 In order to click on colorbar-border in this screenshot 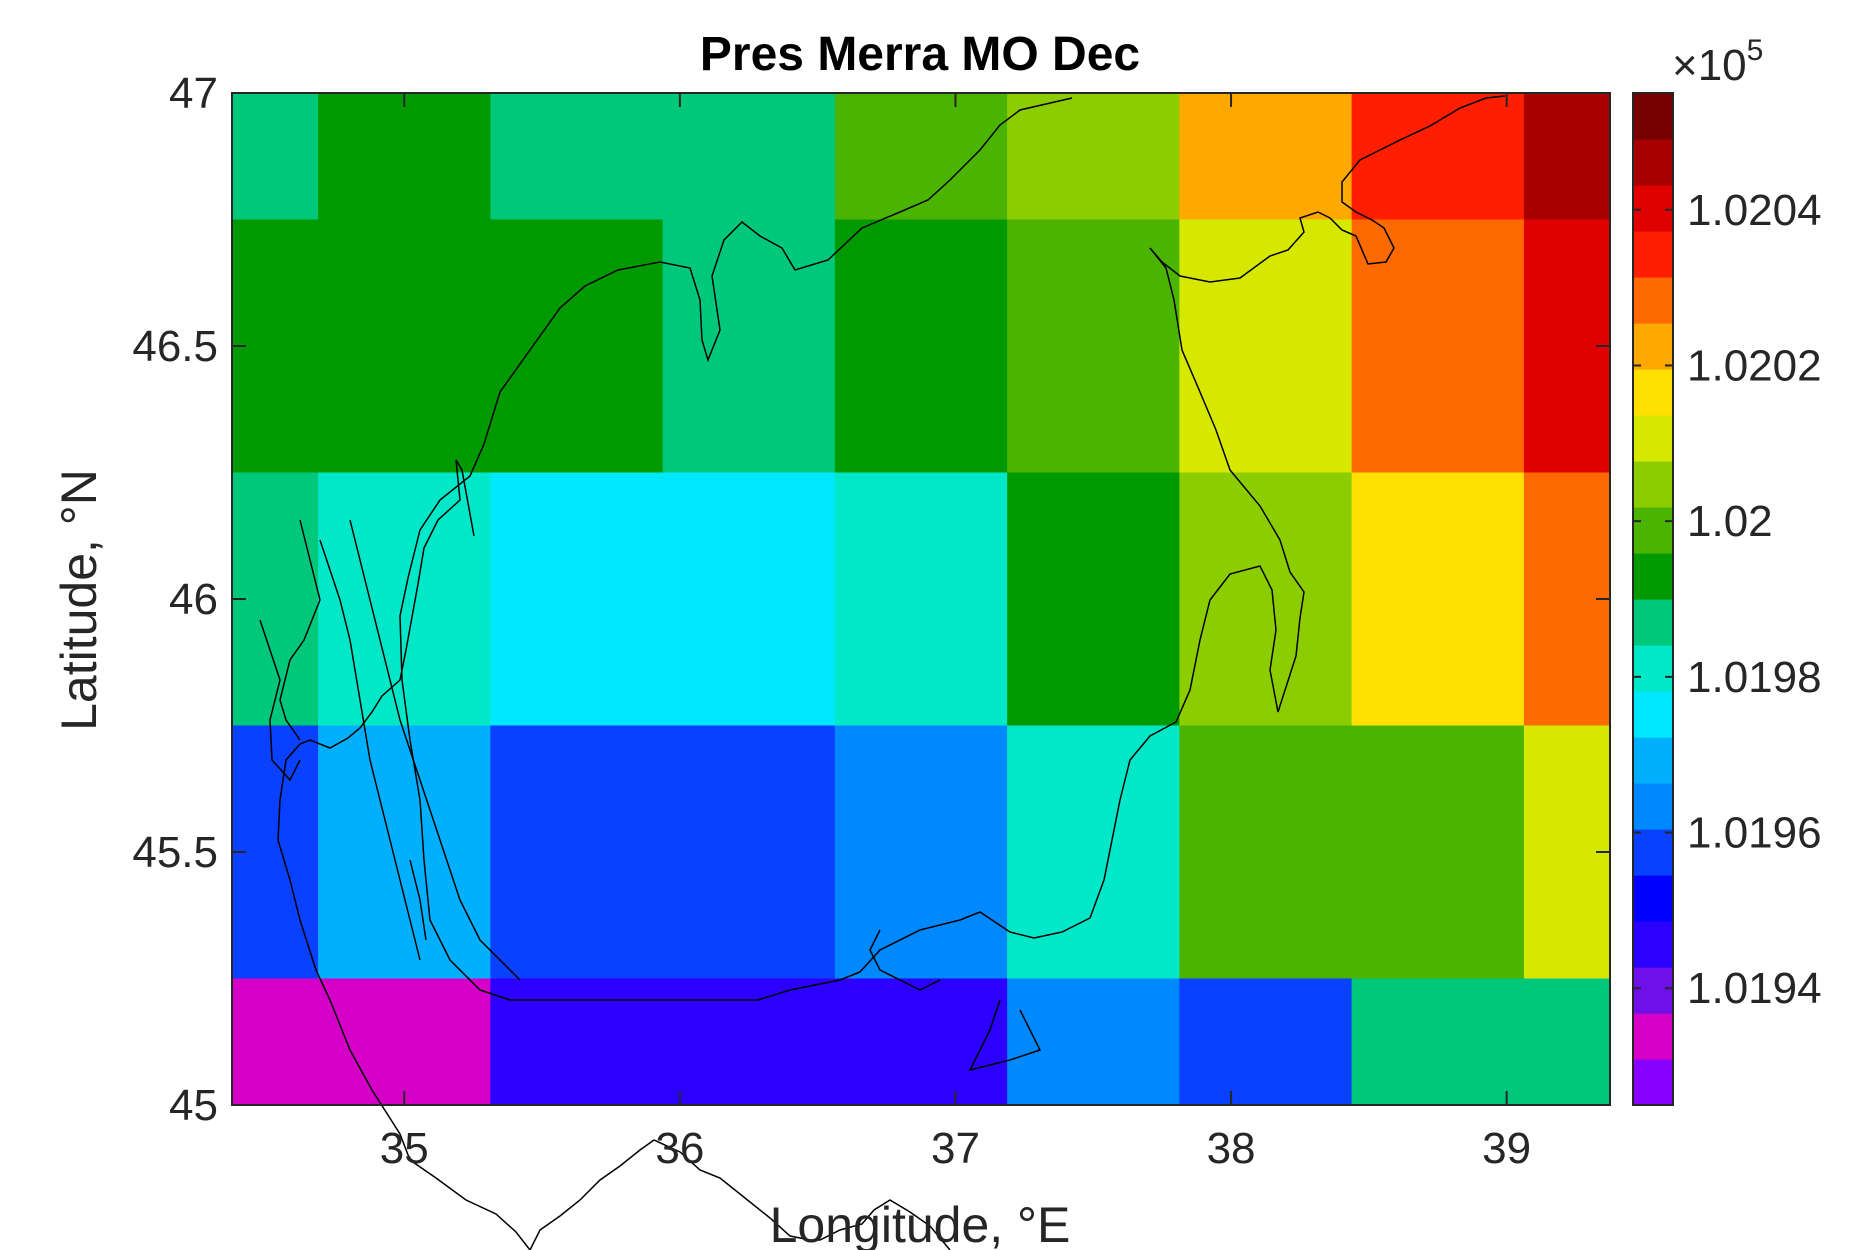, I will do `click(1653, 599)`.